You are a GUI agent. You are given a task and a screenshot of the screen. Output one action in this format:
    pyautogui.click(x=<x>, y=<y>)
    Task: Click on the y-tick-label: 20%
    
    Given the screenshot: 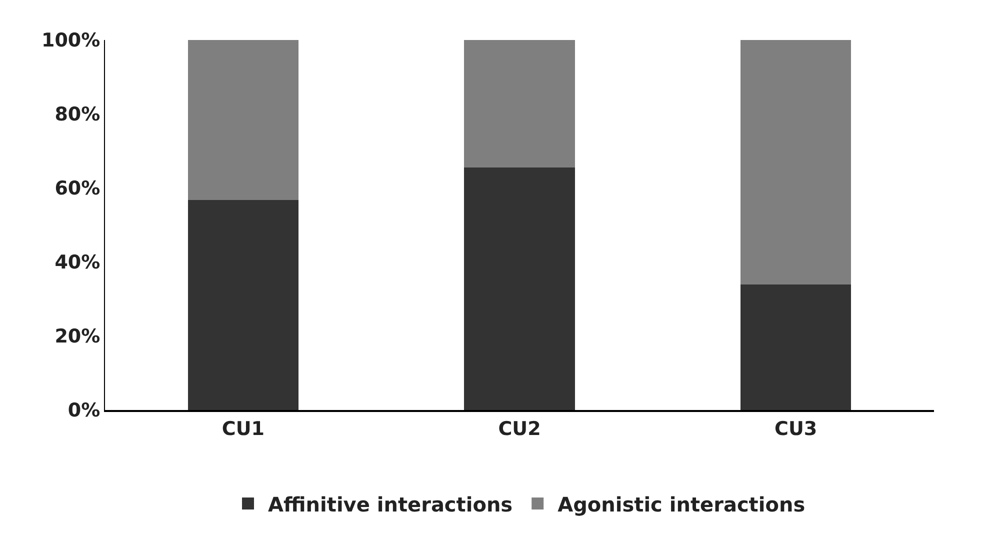 What is the action you would take?
    pyautogui.click(x=77, y=337)
    